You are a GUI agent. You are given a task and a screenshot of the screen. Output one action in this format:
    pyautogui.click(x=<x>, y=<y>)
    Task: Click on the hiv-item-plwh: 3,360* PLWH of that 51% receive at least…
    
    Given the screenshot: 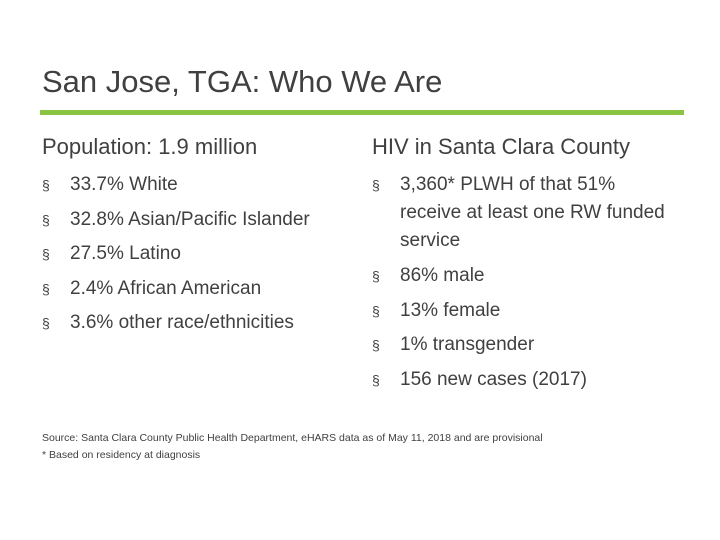 What is the action you would take?
    pyautogui.click(x=532, y=212)
    